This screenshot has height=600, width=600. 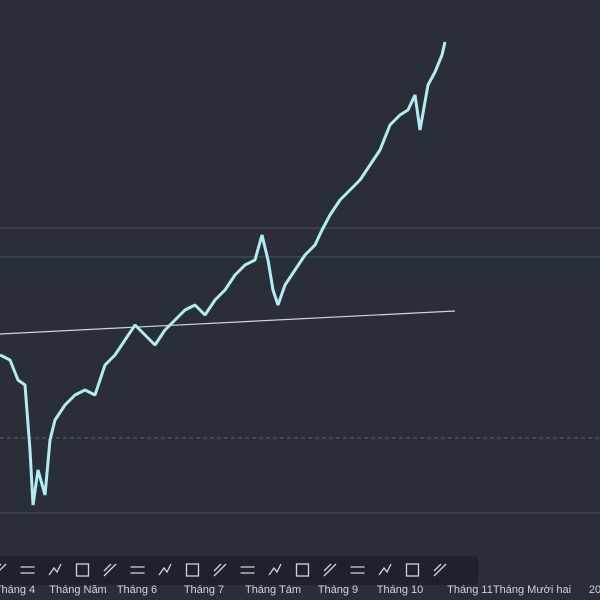 What do you see at coordinates (17, 590) in the screenshot?
I see `time-label: Tháng 4` at bounding box center [17, 590].